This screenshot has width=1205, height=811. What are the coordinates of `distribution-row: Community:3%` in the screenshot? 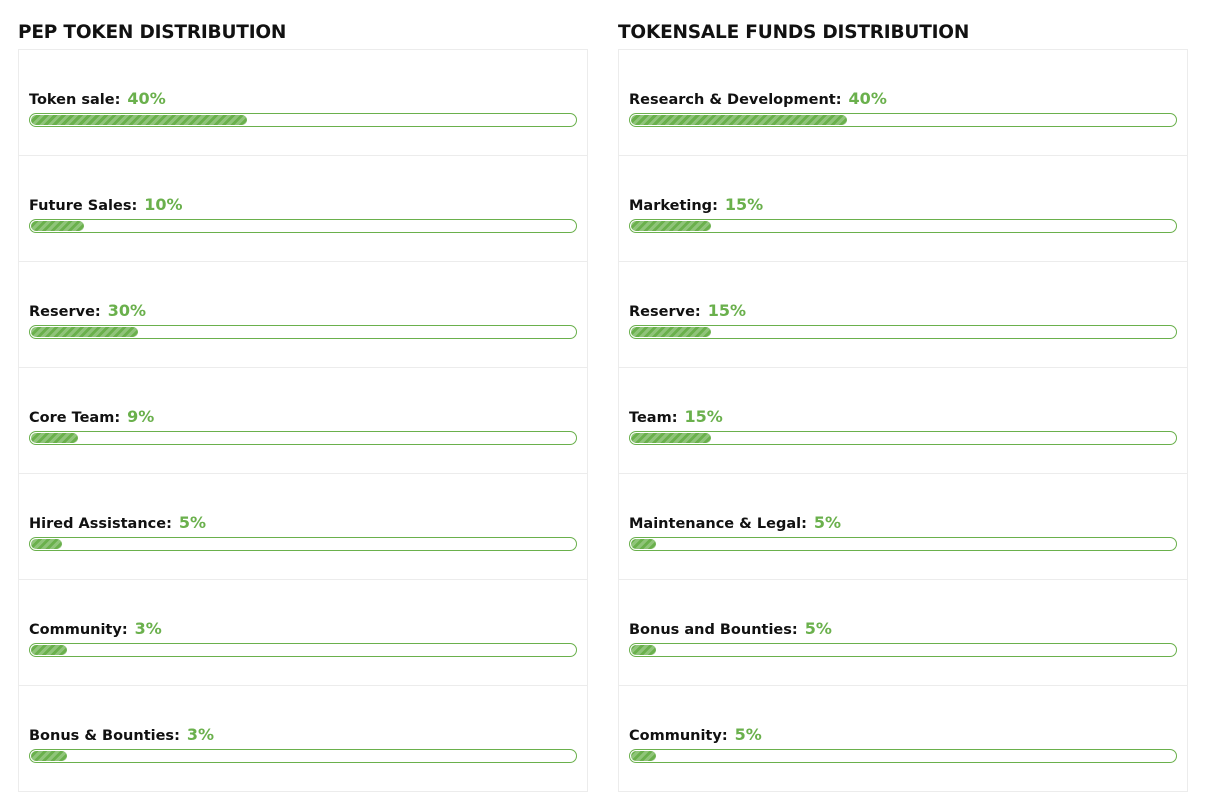 It's located at (303, 633).